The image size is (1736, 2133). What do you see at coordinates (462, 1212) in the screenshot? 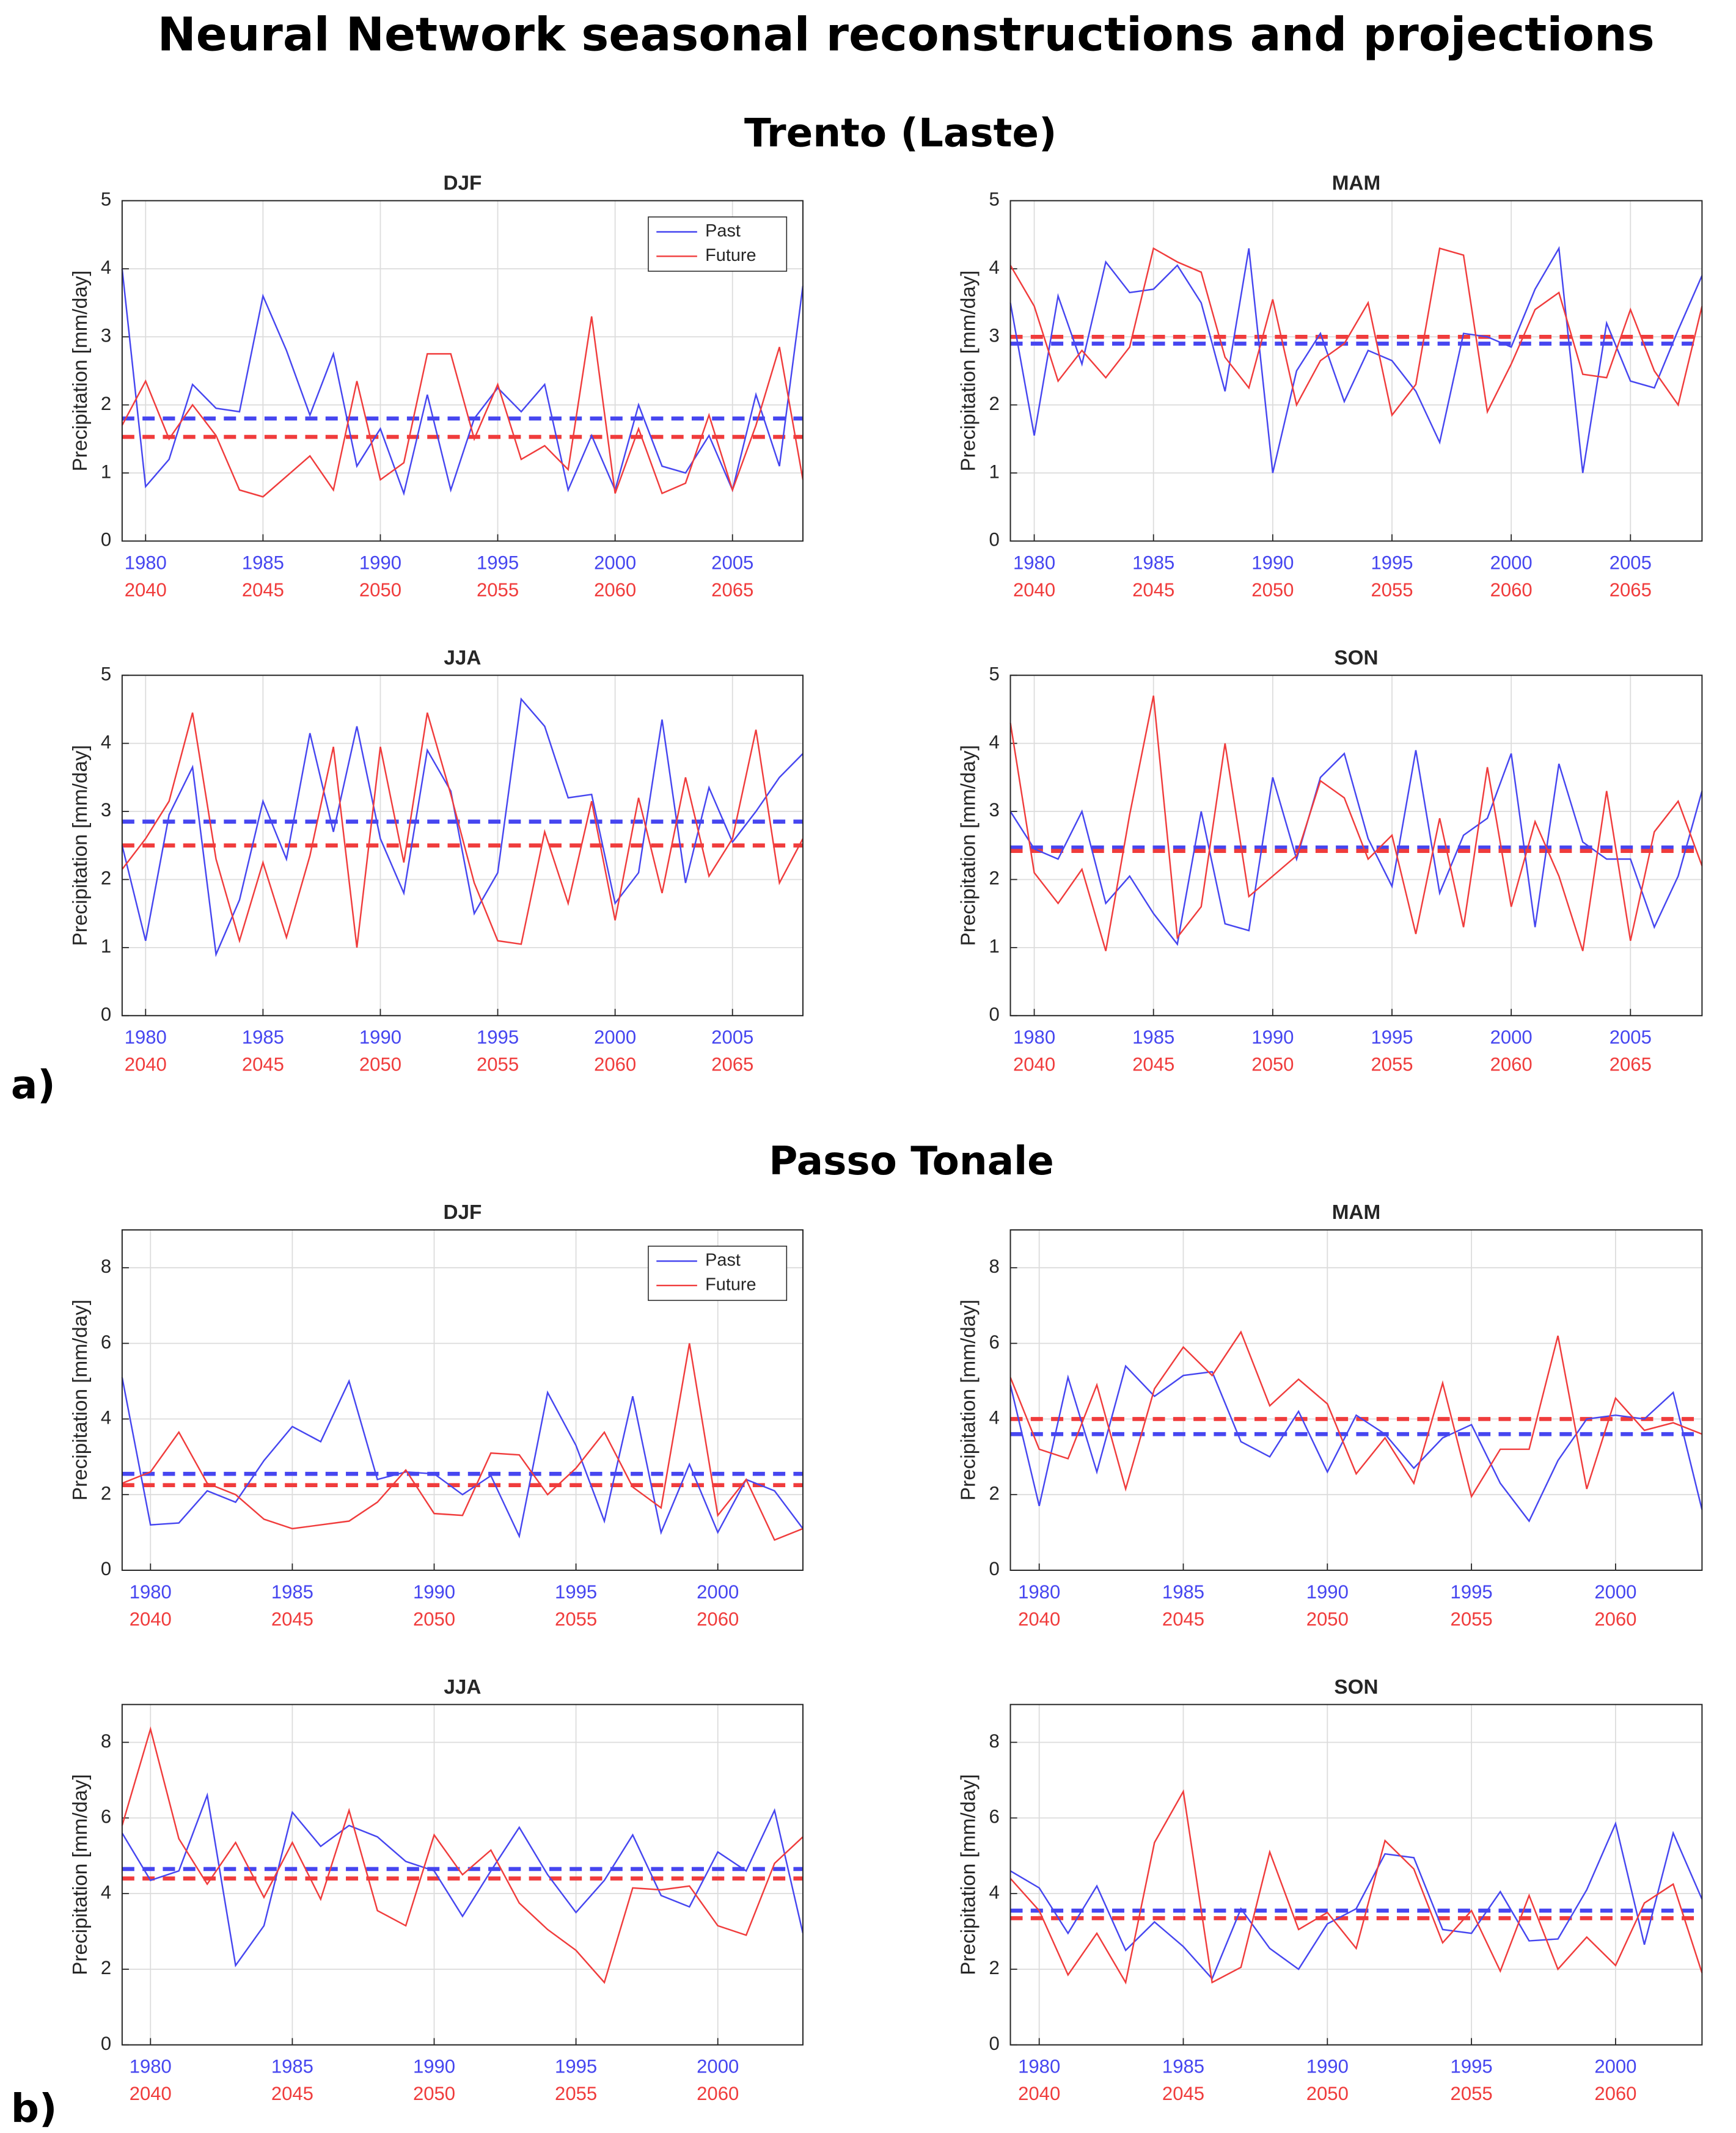
I see `subplot-title: DJF` at bounding box center [462, 1212].